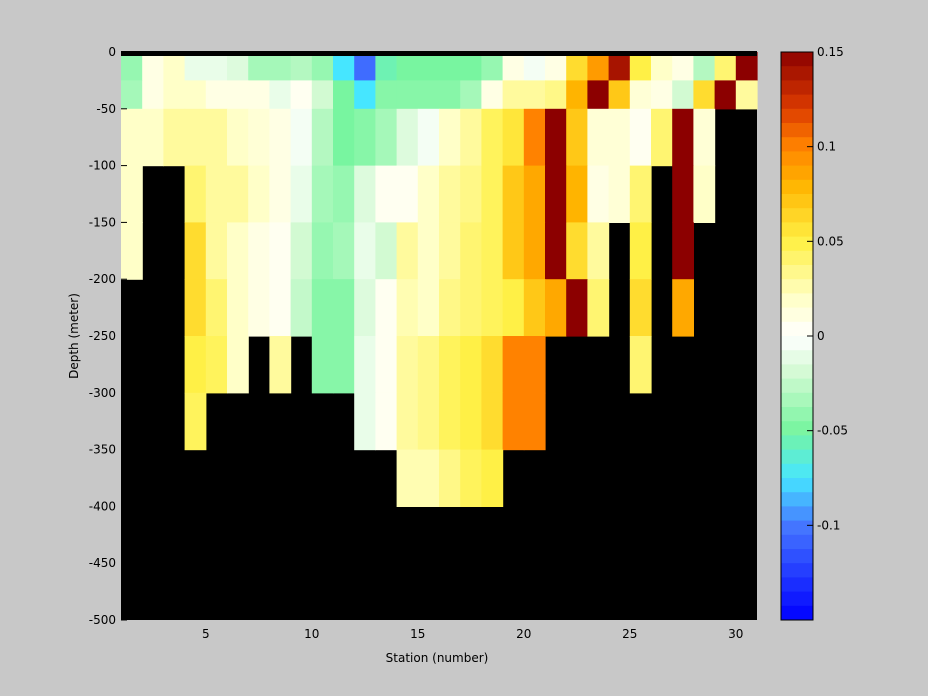 The width and height of the screenshot is (928, 696). I want to click on y-tick-label: -200, so click(102, 279).